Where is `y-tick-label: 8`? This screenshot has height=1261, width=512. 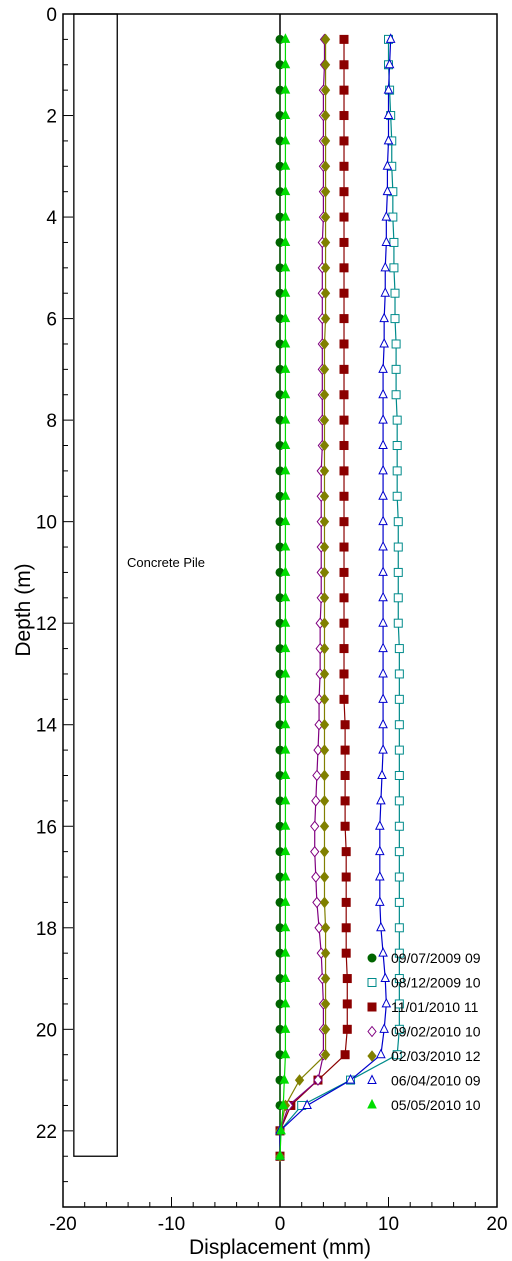 y-tick-label: 8 is located at coordinates (51, 421).